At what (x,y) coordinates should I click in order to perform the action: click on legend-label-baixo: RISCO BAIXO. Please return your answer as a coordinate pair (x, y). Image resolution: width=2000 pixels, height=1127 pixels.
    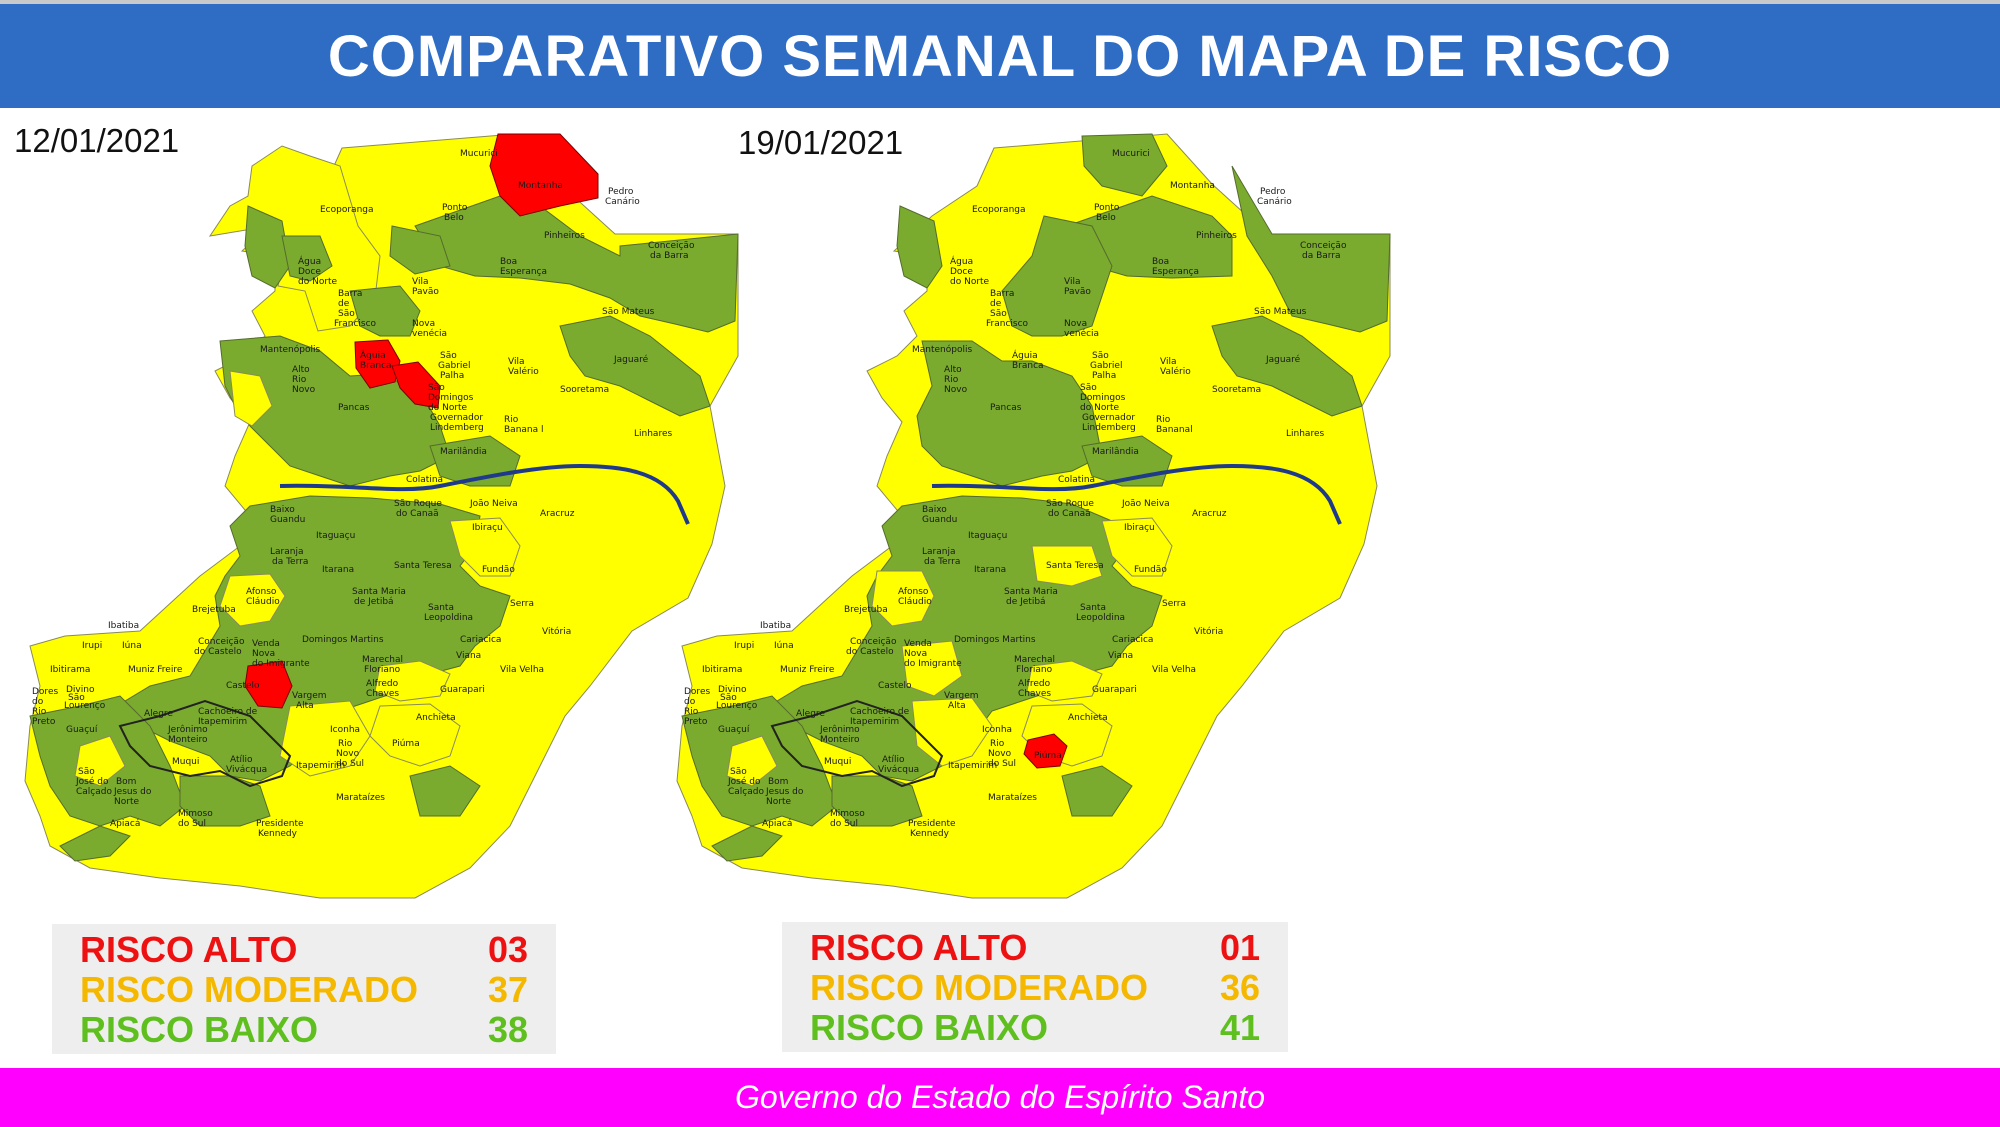
    Looking at the image, I should click on (199, 1029).